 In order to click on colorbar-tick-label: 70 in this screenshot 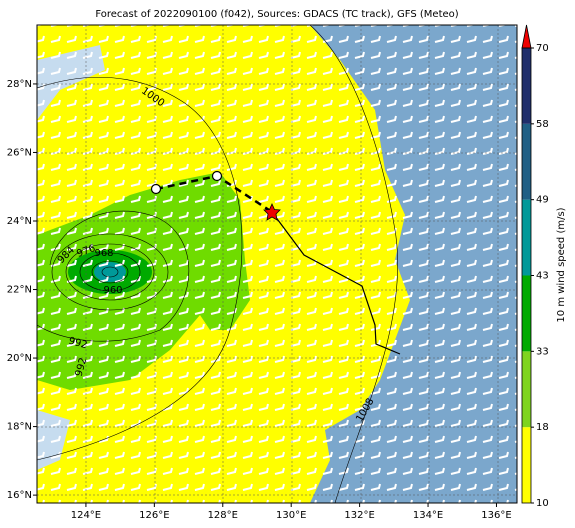, I will do `click(542, 48)`.